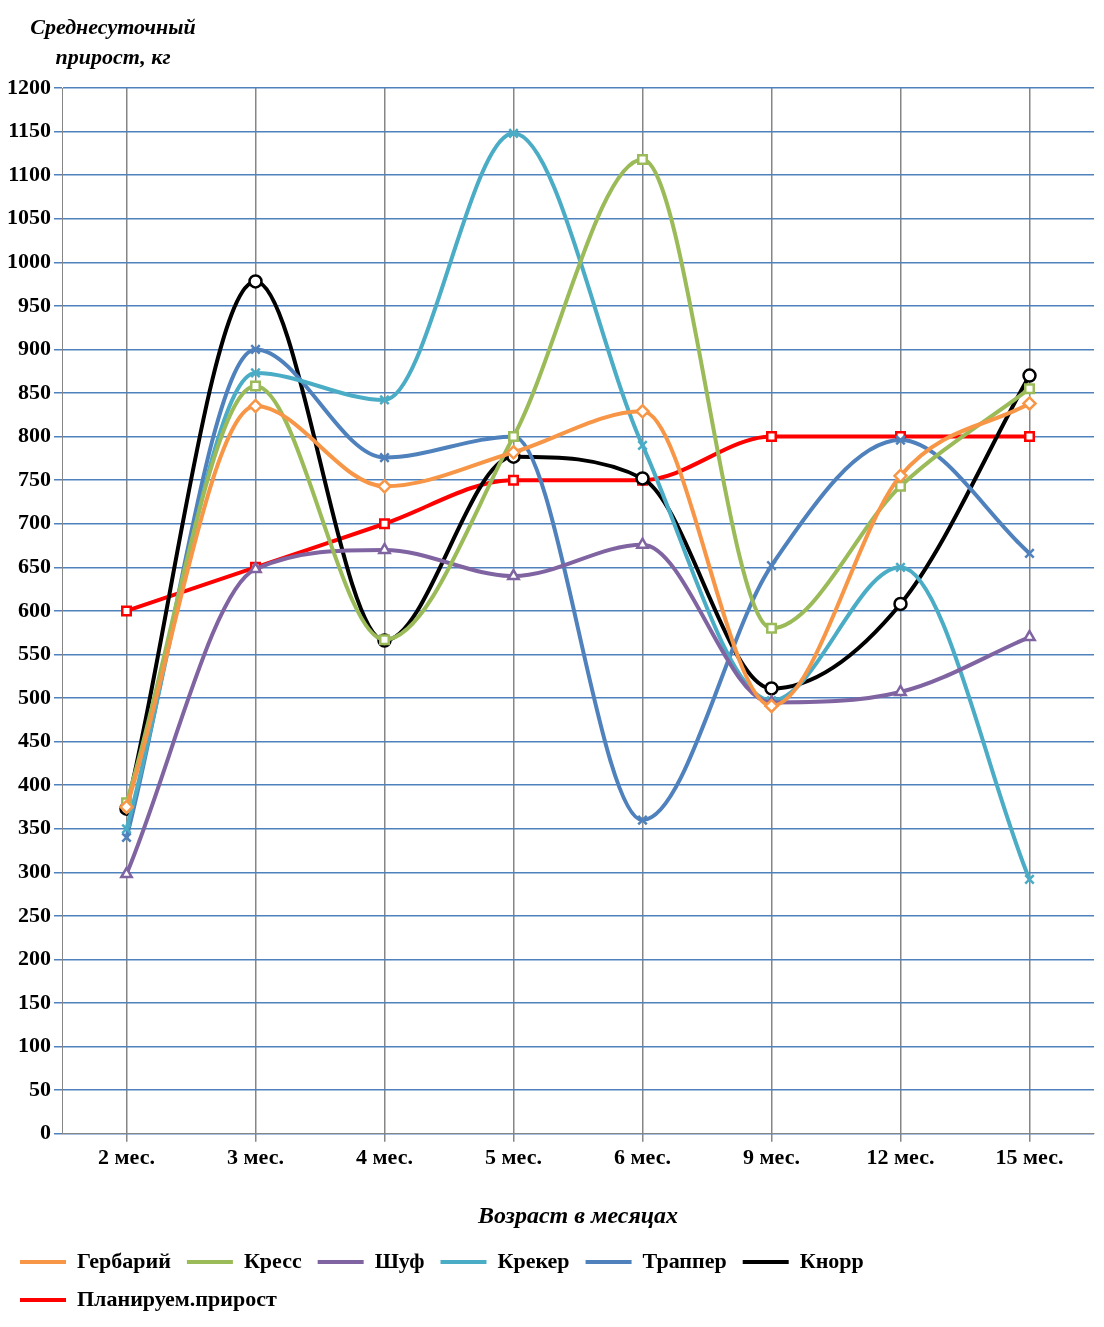 The height and width of the screenshot is (1327, 1104). I want to click on y-axis-title: Среднесуточный прирост, кг, so click(113, 42).